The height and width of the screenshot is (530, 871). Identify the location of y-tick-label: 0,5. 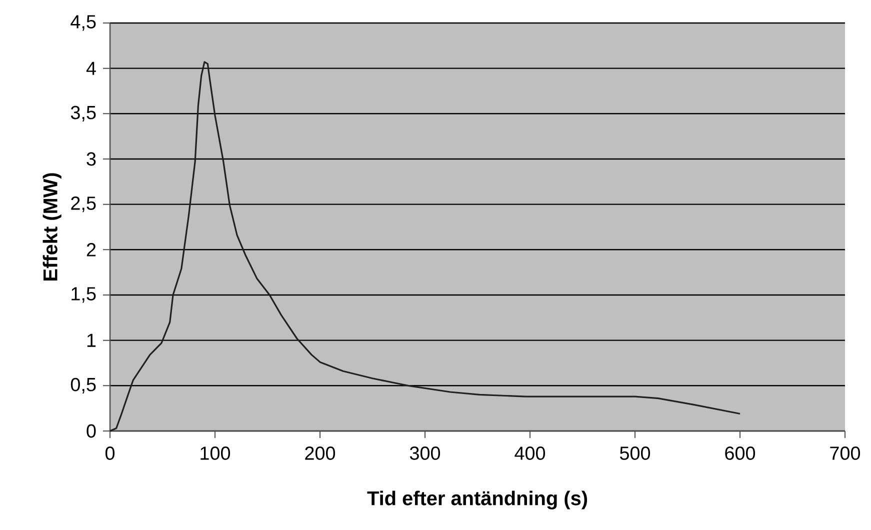
(83, 386).